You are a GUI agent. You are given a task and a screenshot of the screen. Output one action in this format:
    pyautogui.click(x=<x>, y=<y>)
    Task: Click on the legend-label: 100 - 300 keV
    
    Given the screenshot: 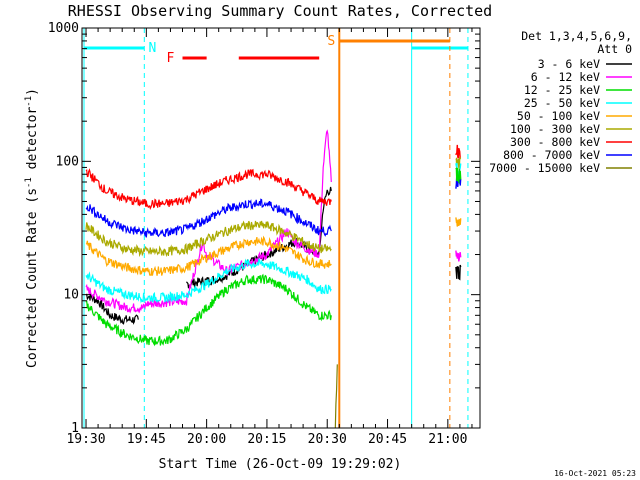 What is the action you would take?
    pyautogui.click(x=555, y=129)
    